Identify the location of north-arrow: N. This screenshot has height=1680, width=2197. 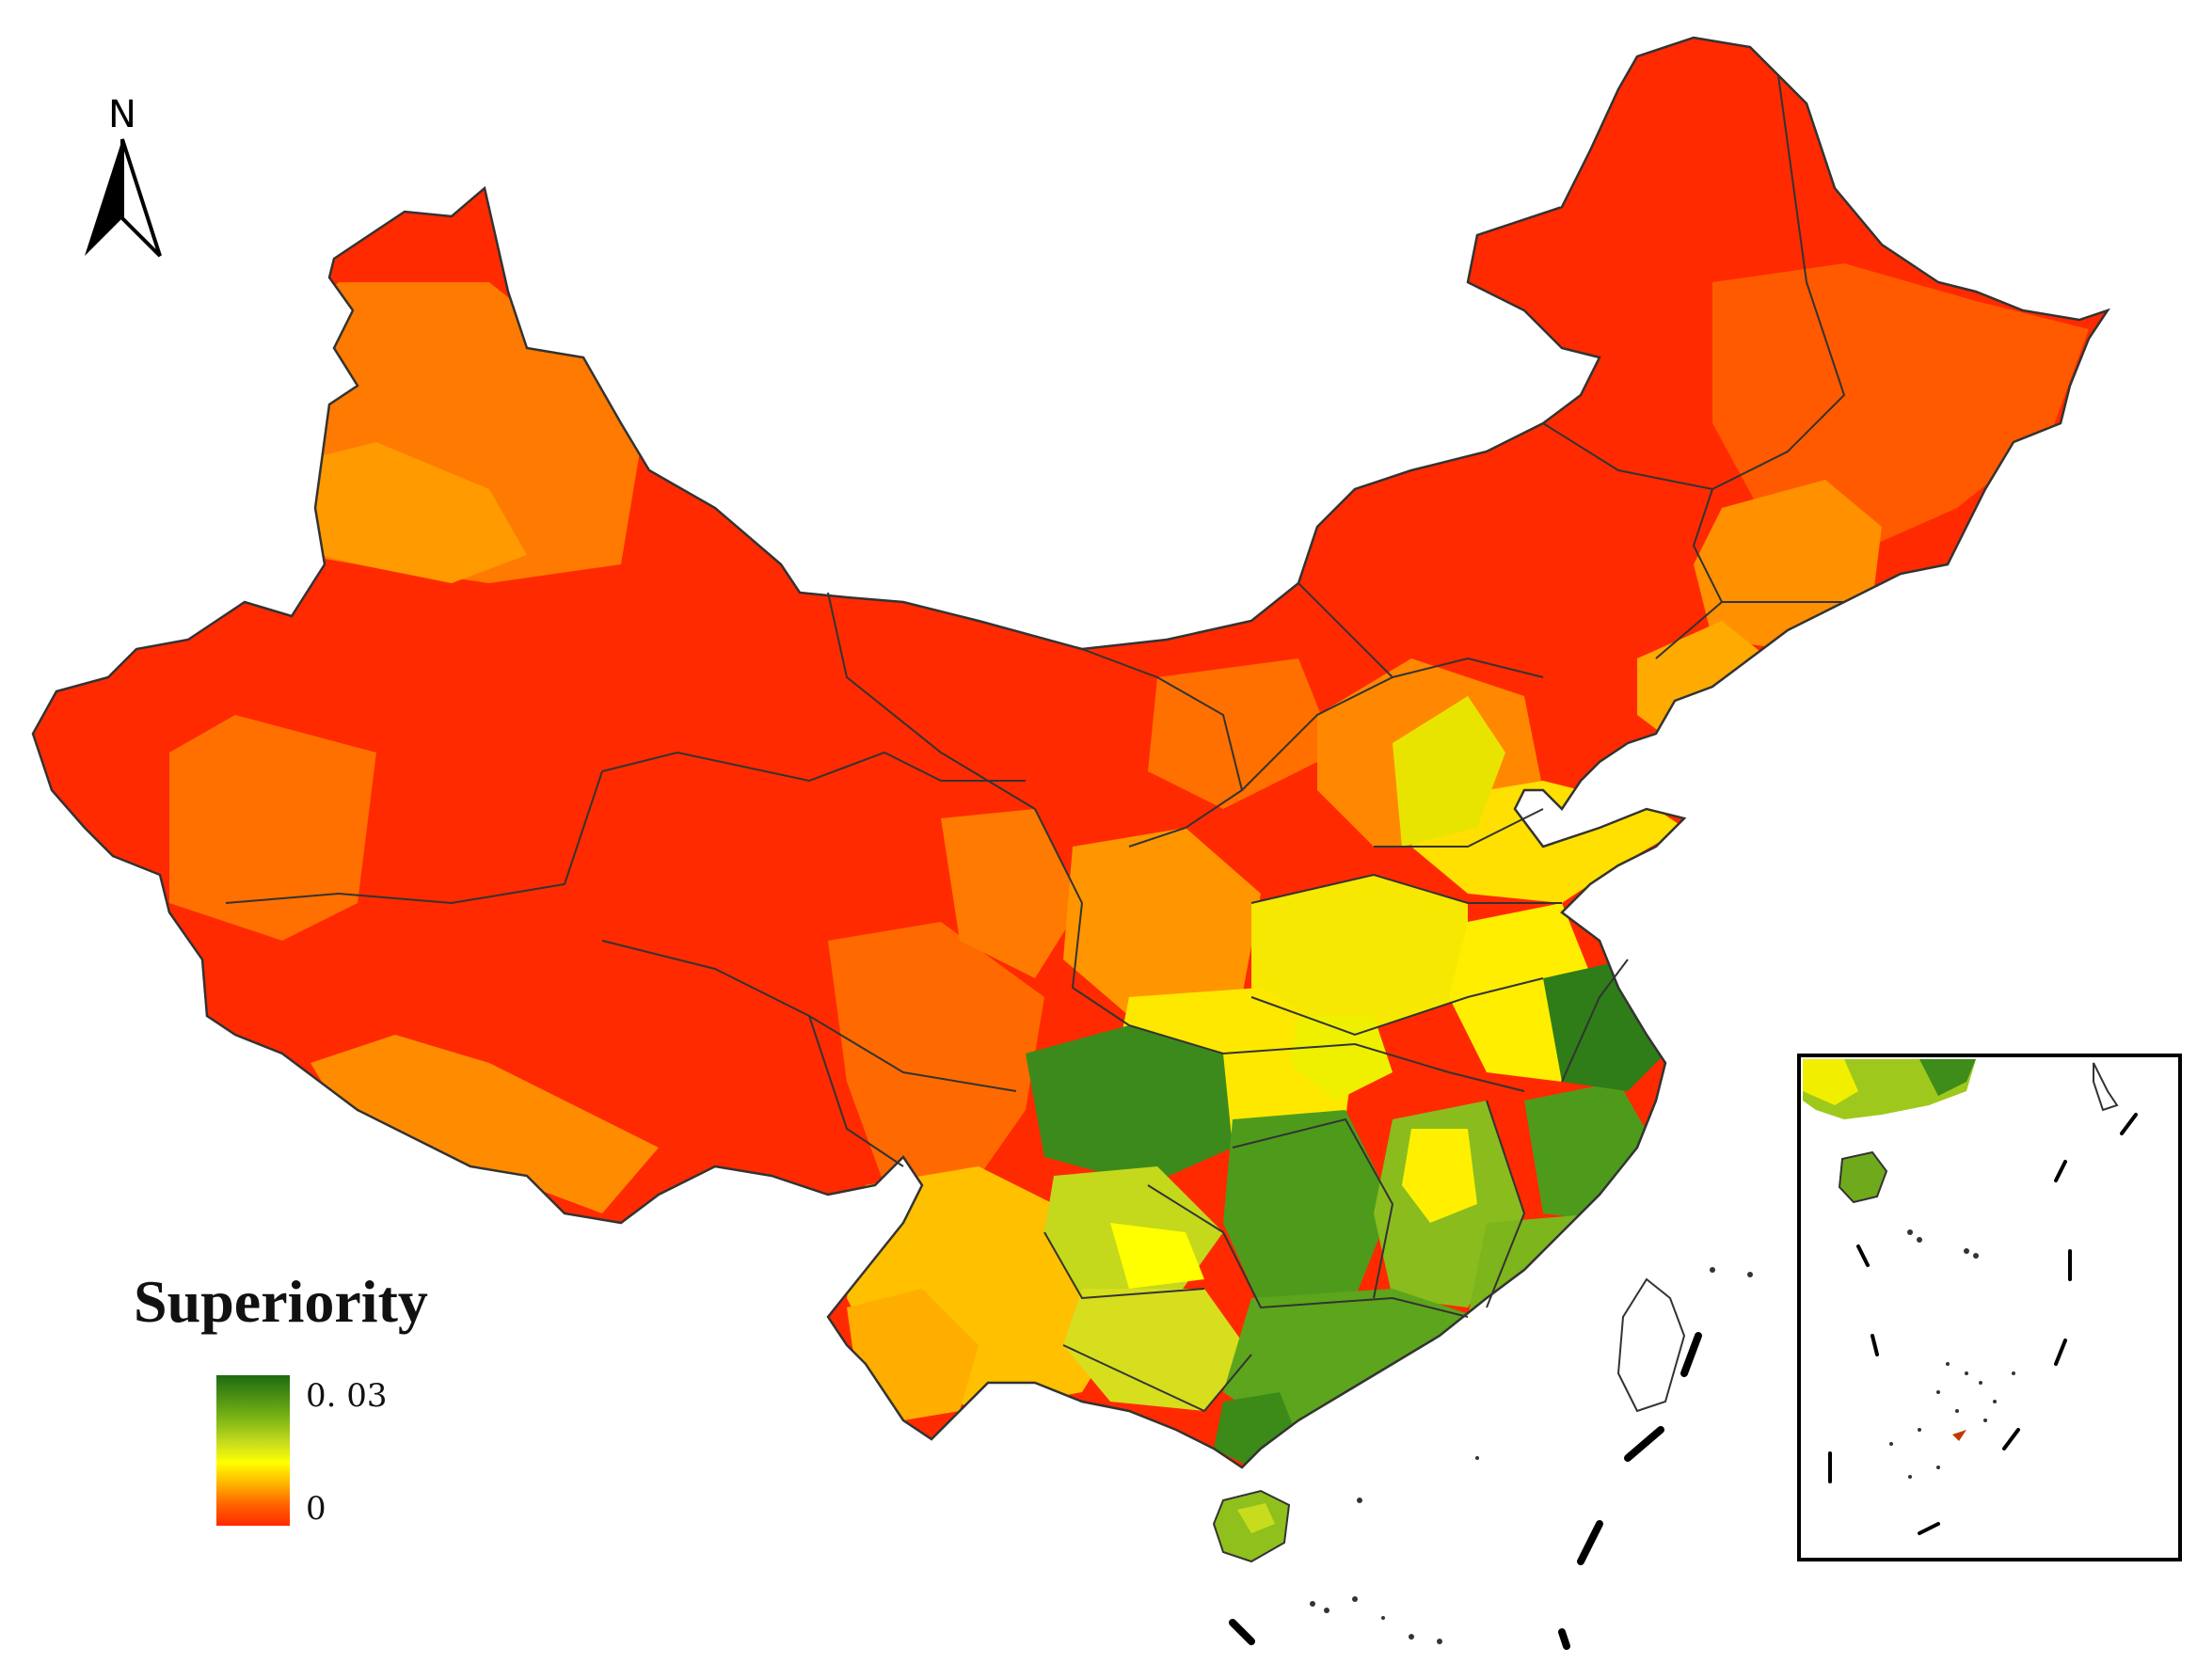
(123, 175).